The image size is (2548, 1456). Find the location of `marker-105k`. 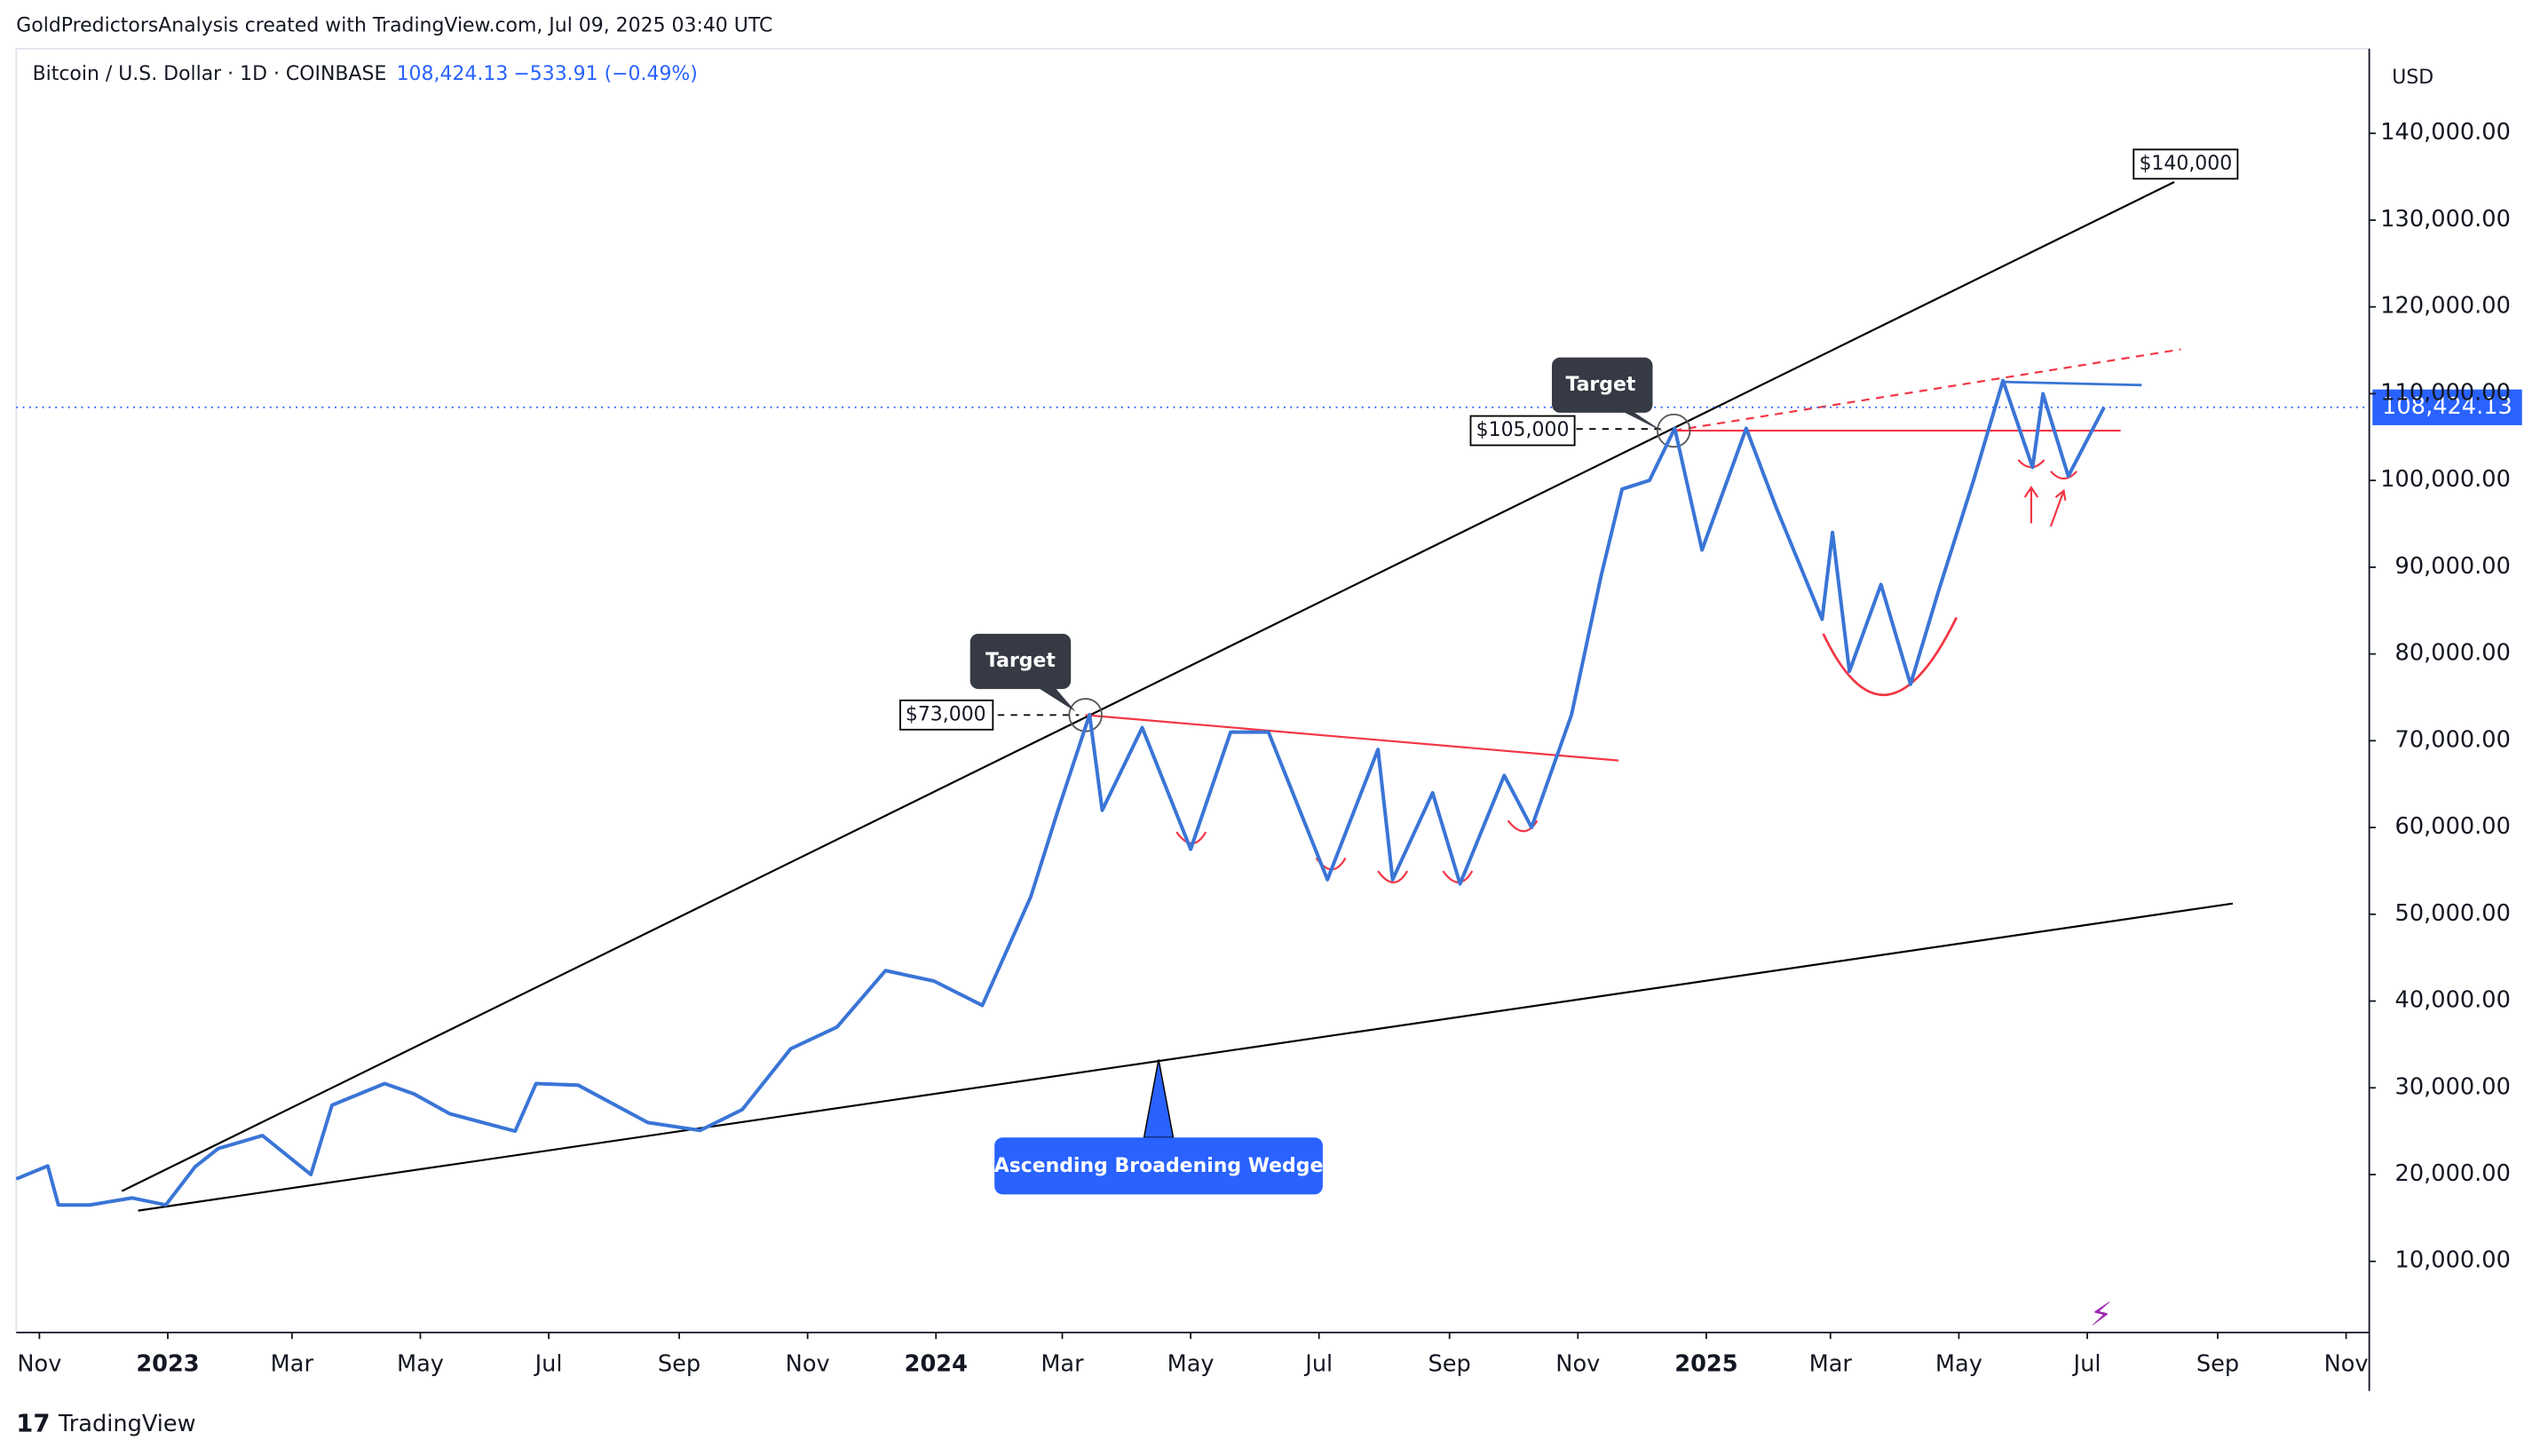

marker-105k is located at coordinates (1674, 430).